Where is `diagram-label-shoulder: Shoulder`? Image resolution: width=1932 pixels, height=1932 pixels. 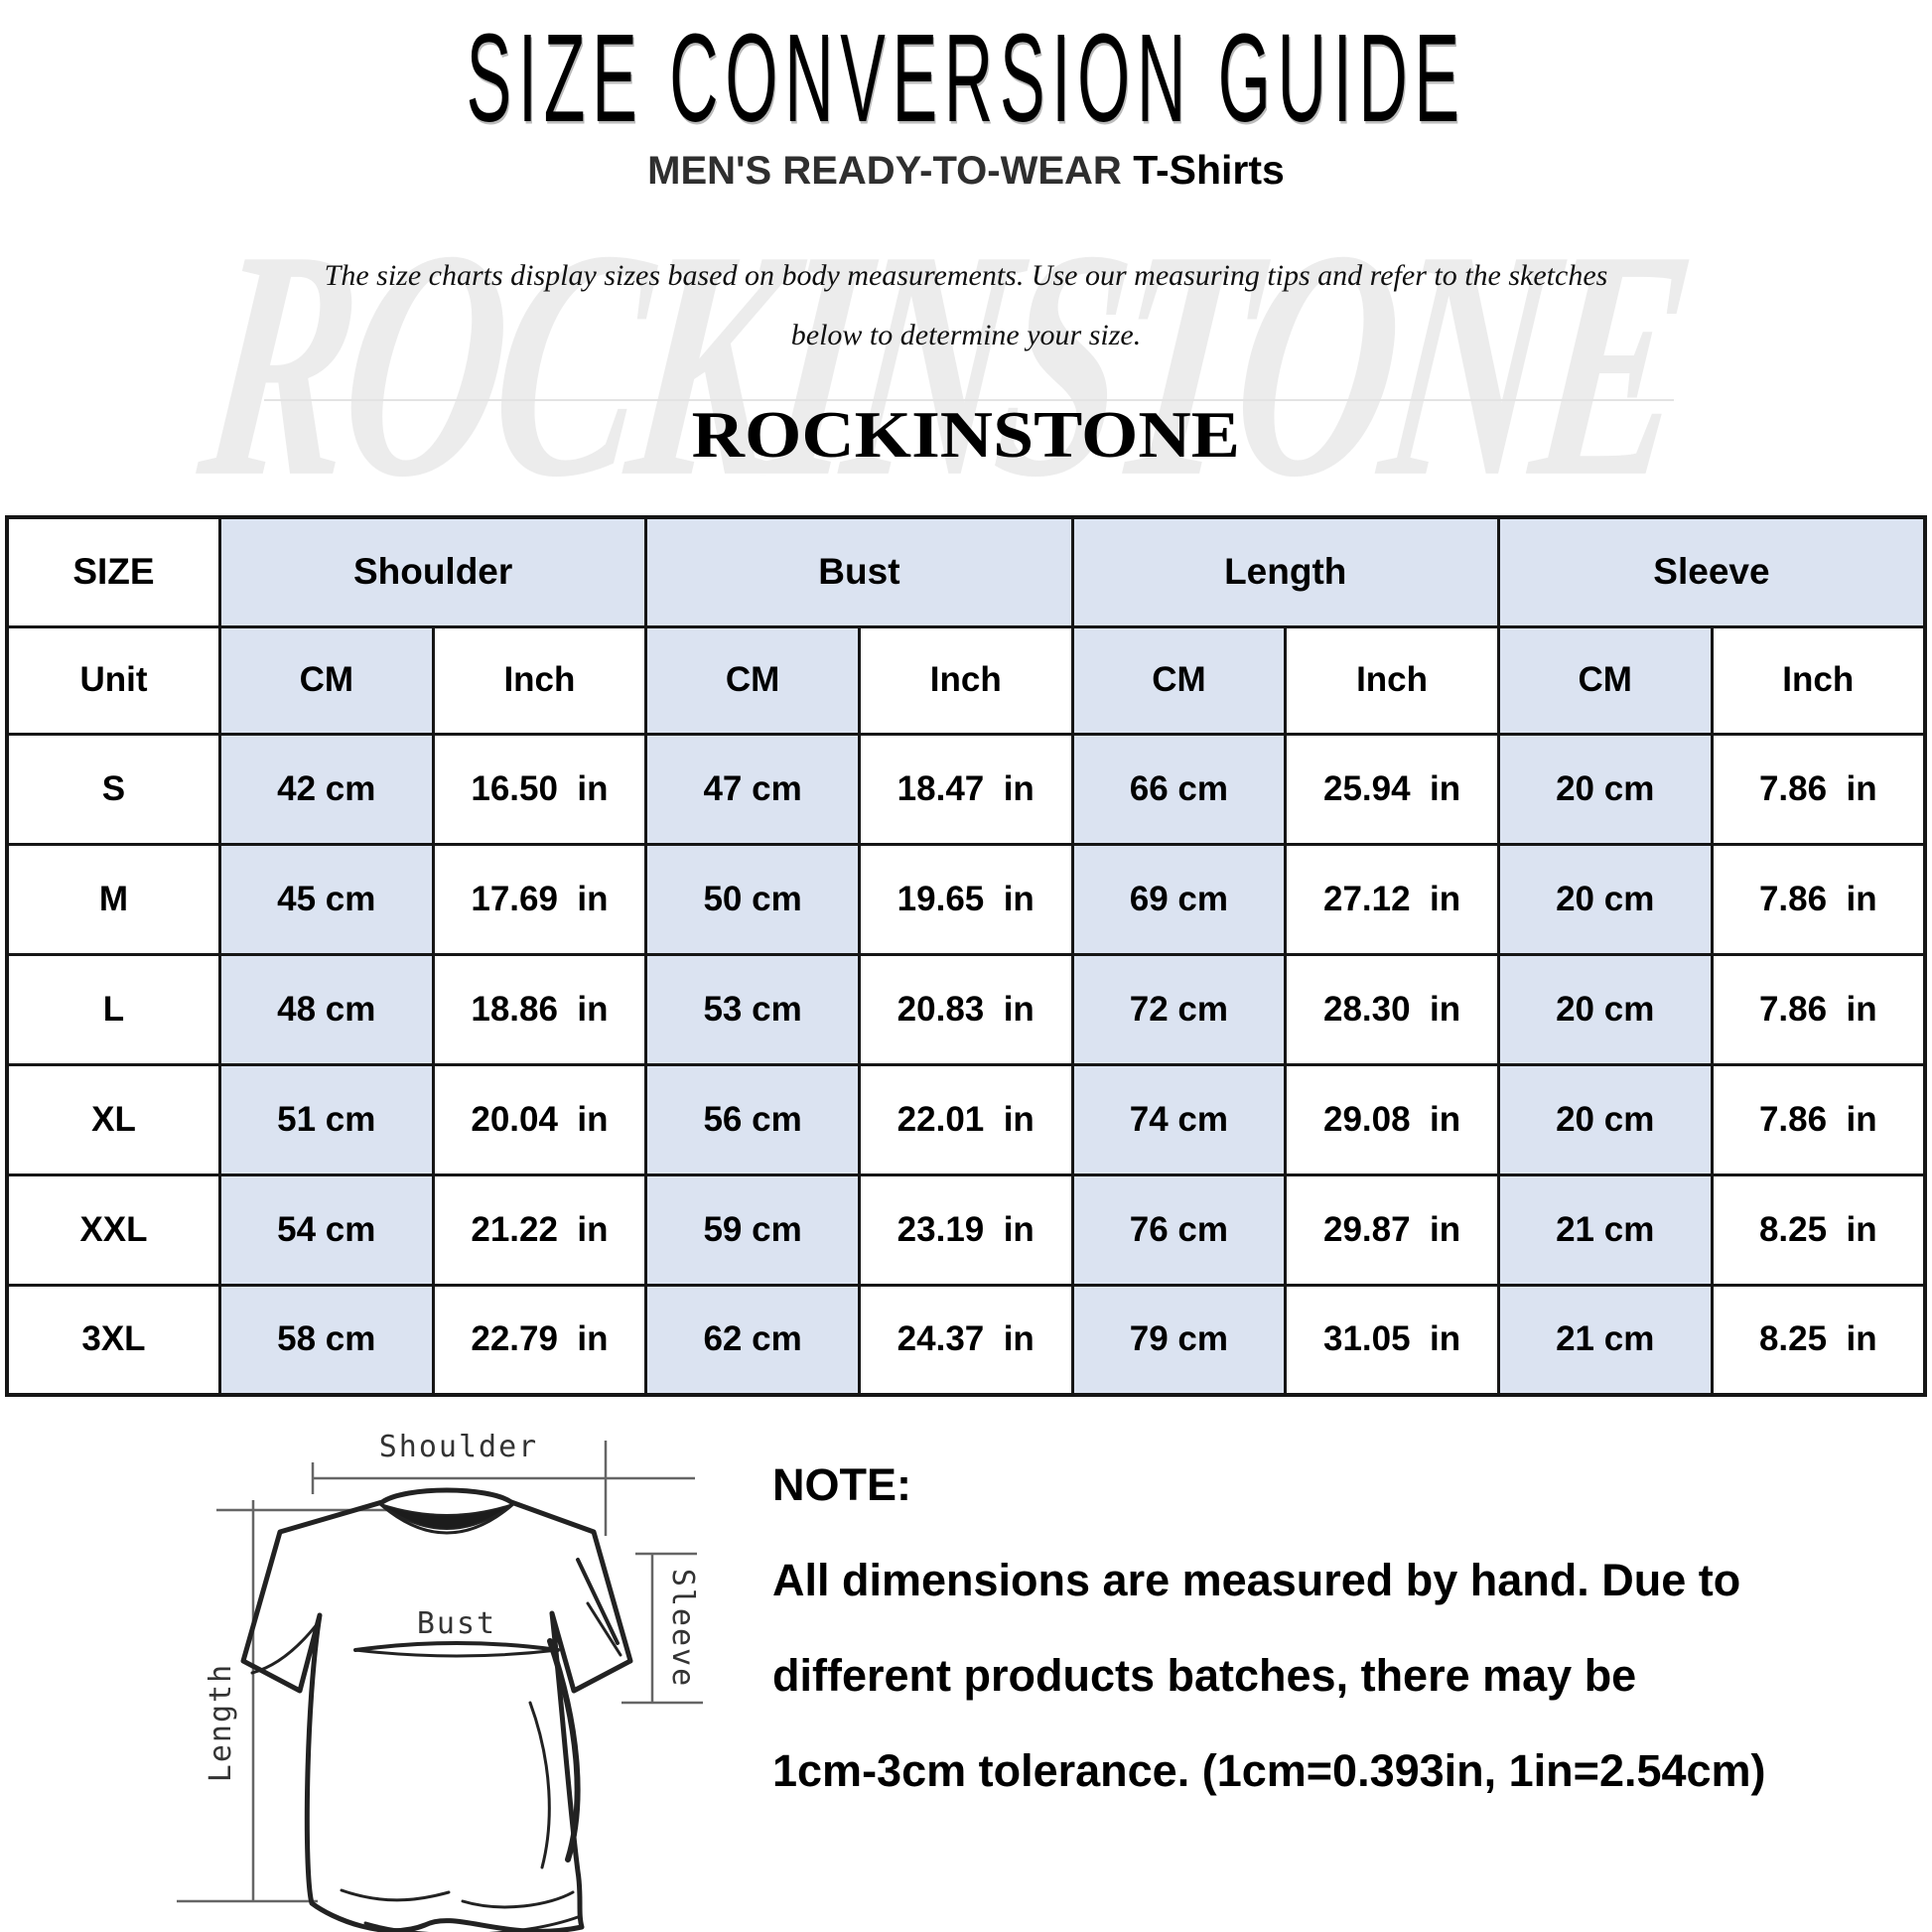
diagram-label-shoulder: Shoulder is located at coordinates (459, 1447).